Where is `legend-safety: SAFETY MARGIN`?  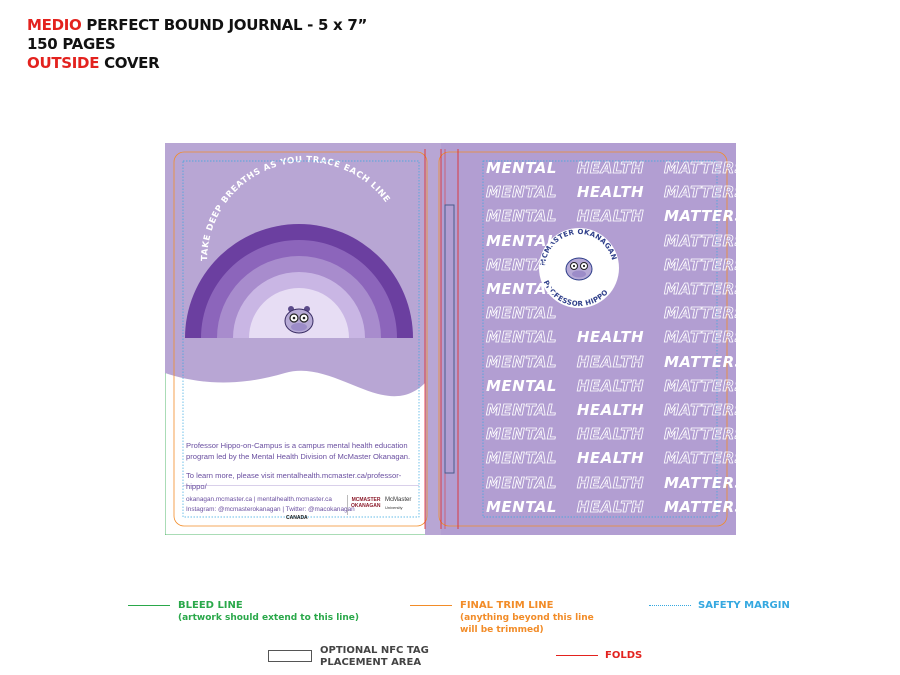 legend-safety: SAFETY MARGIN is located at coordinates (744, 605).